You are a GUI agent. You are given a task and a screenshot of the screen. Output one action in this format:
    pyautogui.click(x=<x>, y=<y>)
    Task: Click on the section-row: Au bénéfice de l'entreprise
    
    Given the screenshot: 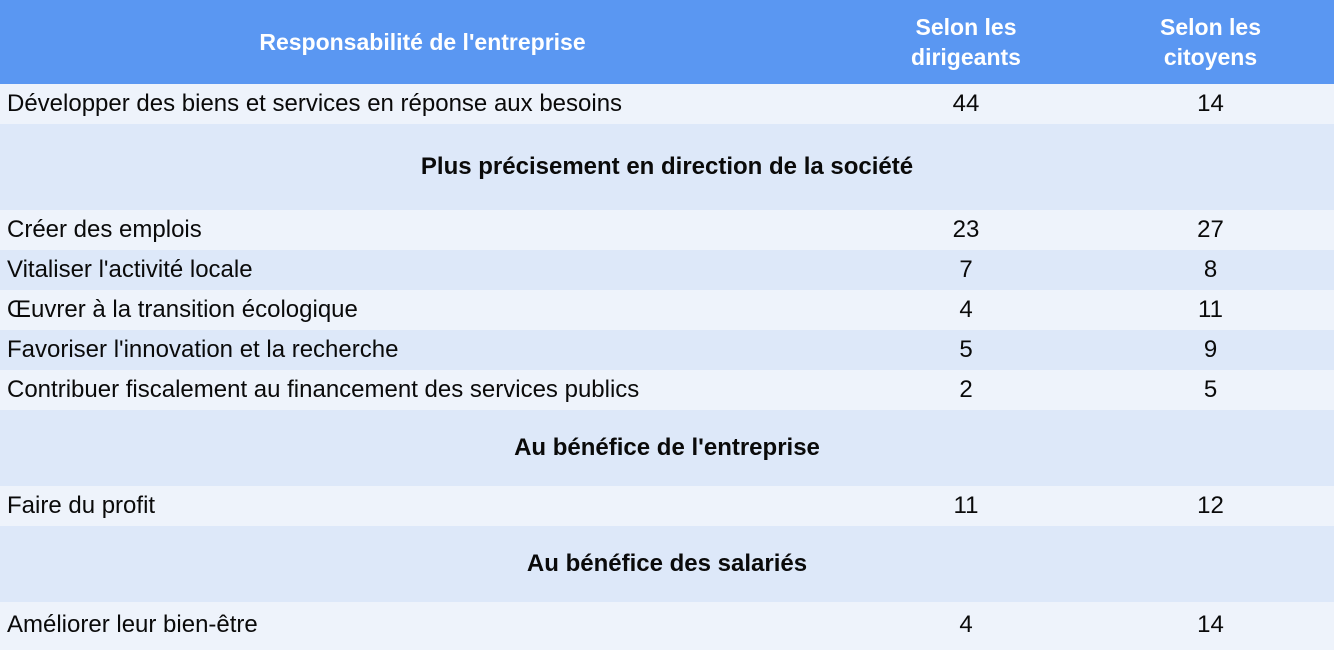 What is the action you would take?
    pyautogui.click(x=667, y=448)
    